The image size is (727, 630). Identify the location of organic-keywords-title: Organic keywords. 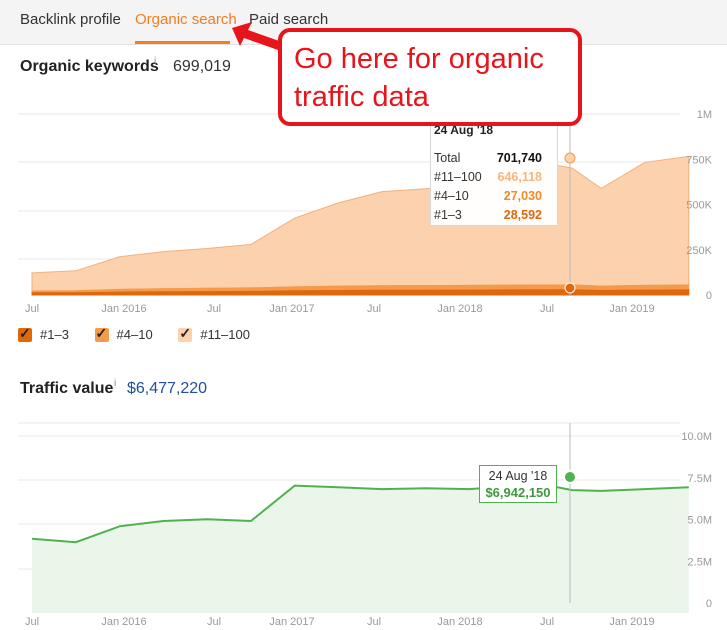
(89, 66).